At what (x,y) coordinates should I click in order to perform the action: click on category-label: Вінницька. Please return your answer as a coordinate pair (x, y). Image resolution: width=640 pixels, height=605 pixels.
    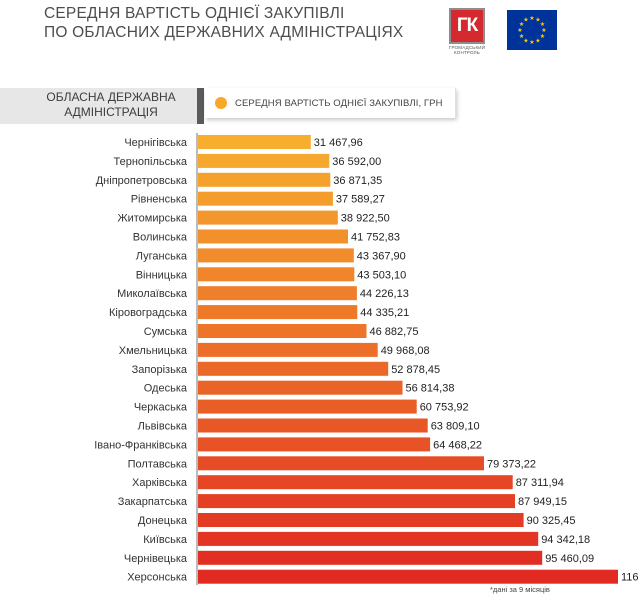
    Looking at the image, I should click on (162, 275).